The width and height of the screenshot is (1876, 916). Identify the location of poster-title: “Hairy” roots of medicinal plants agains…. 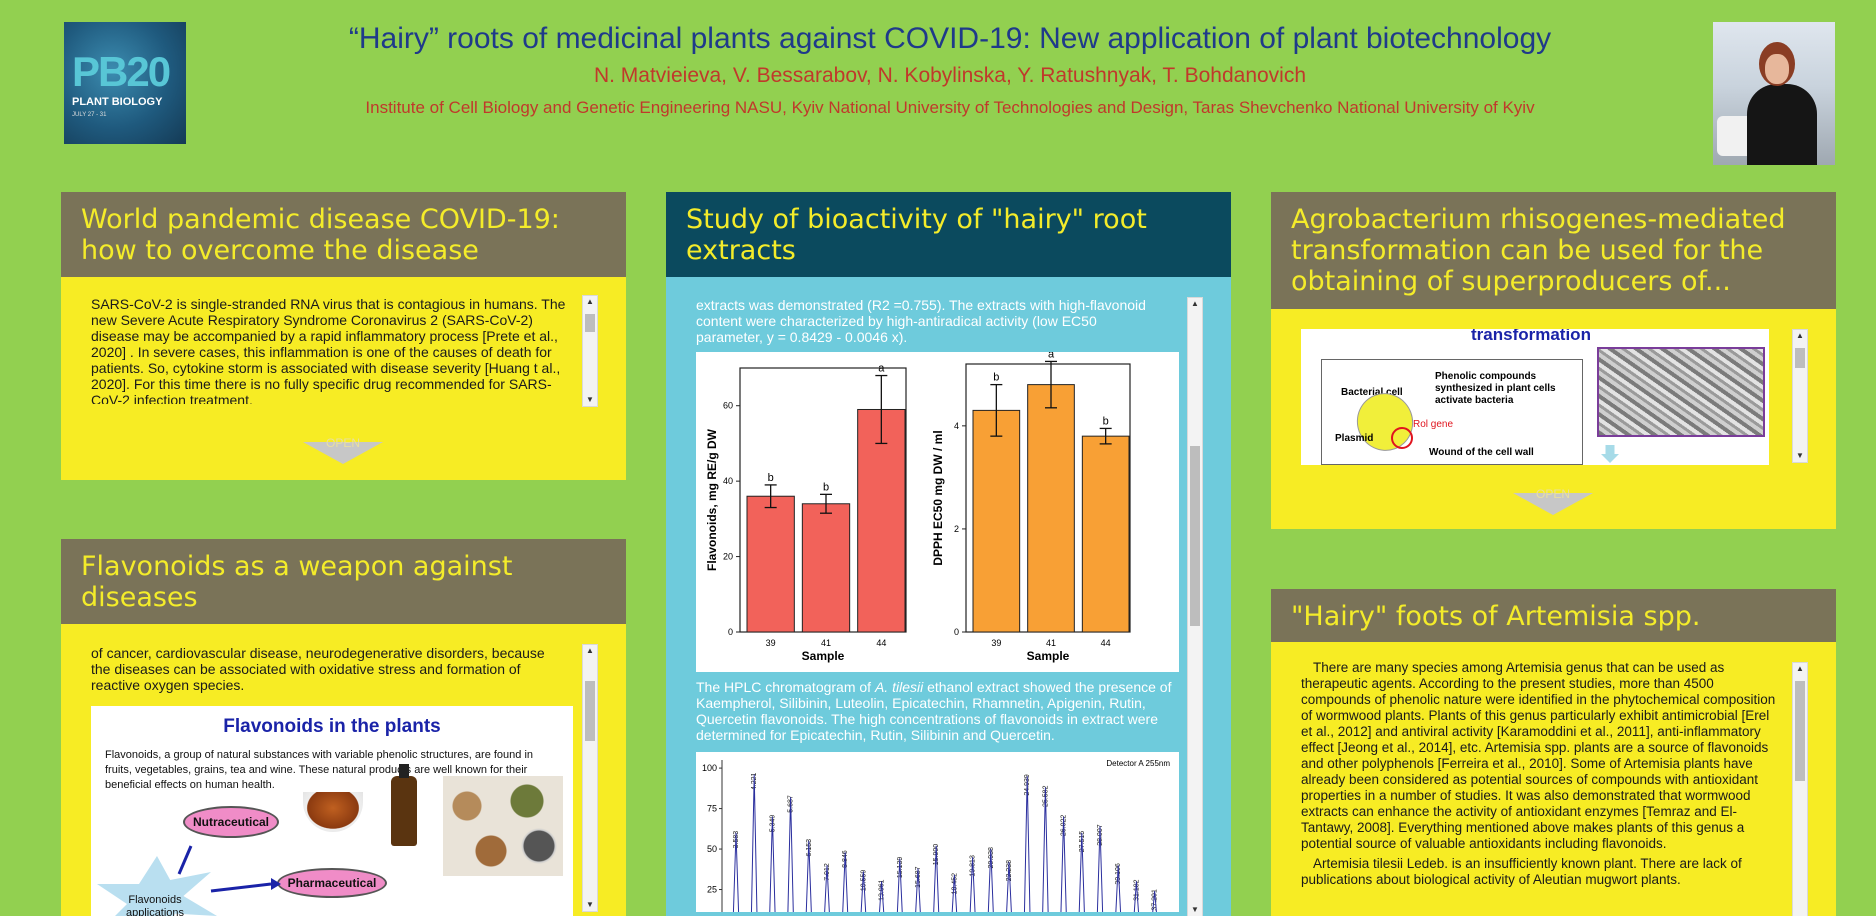
(950, 38).